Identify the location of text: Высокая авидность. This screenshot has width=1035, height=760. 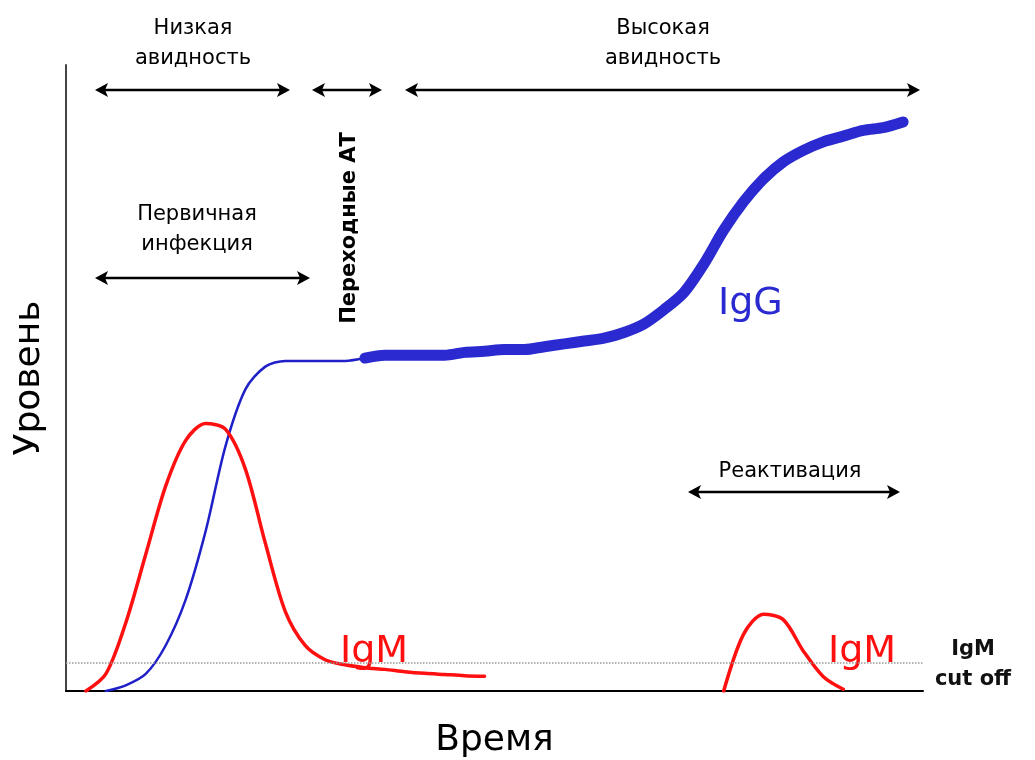
(663, 42).